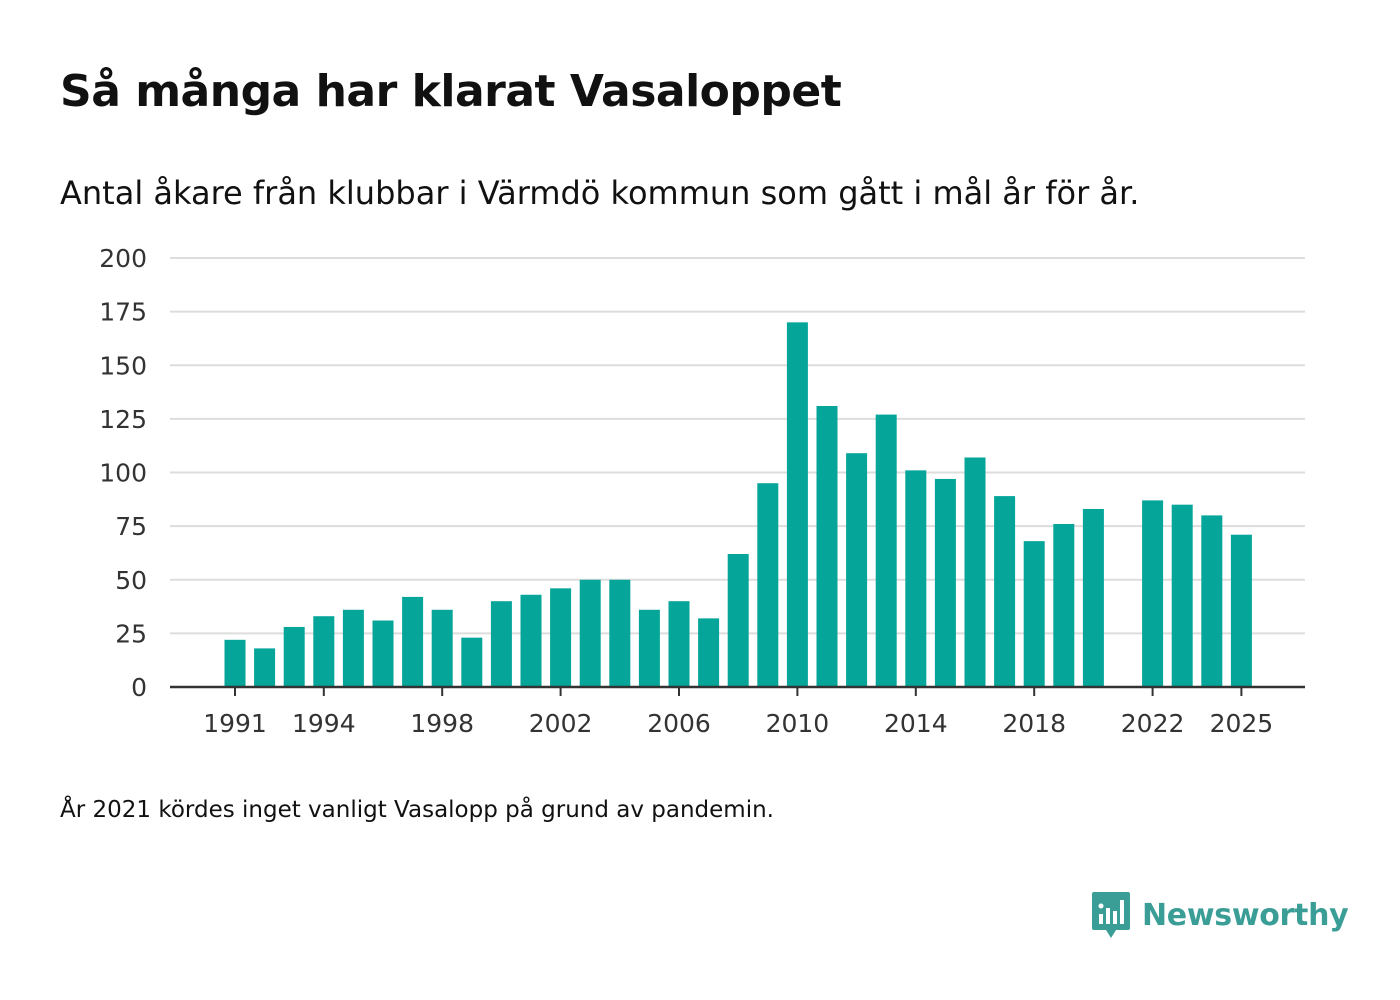 The height and width of the screenshot is (1000, 1400). What do you see at coordinates (1241, 610) in the screenshot?
I see `bar-2025` at bounding box center [1241, 610].